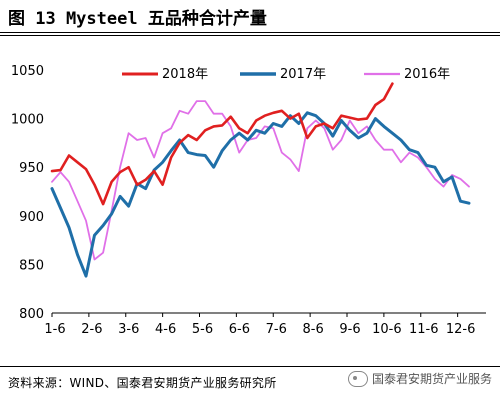 Image resolution: width=500 pixels, height=402 pixels. I want to click on legend-label-2017: 2017年, so click(303, 74).